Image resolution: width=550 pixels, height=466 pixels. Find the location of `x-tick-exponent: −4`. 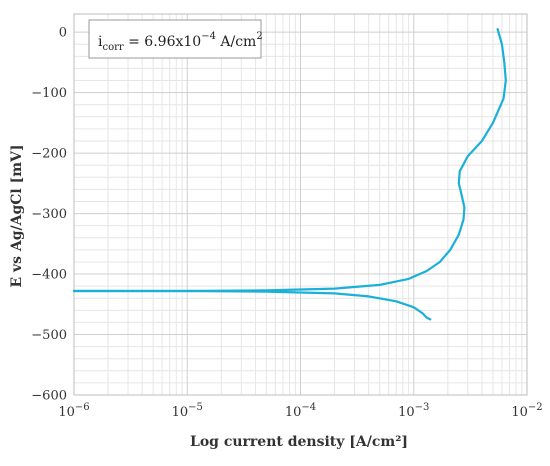

x-tick-exponent: −4 is located at coordinates (308, 407).